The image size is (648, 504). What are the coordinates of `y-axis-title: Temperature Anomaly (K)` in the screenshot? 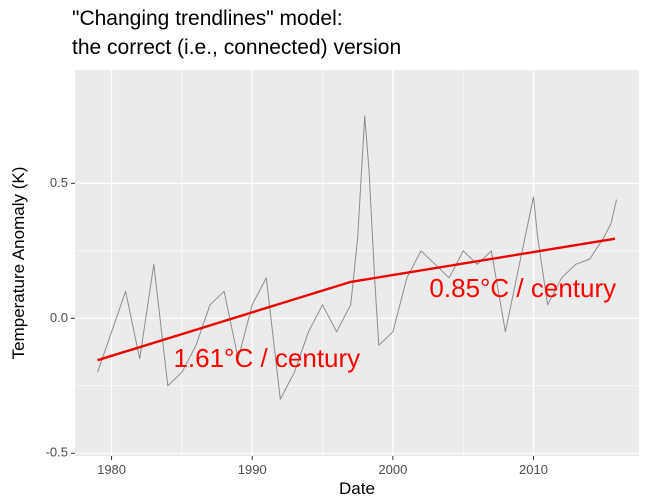 It's located at (18, 263).